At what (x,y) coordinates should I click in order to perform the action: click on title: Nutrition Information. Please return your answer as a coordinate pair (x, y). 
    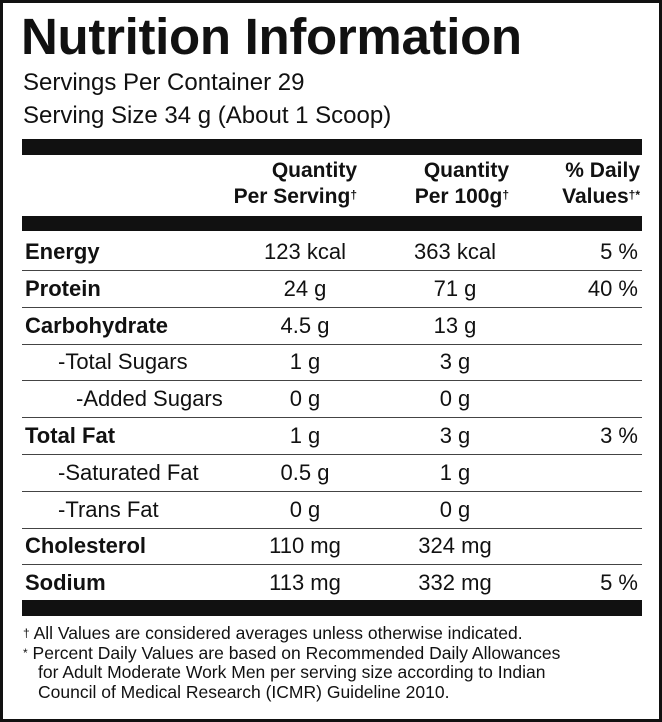
    Looking at the image, I should click on (271, 36).